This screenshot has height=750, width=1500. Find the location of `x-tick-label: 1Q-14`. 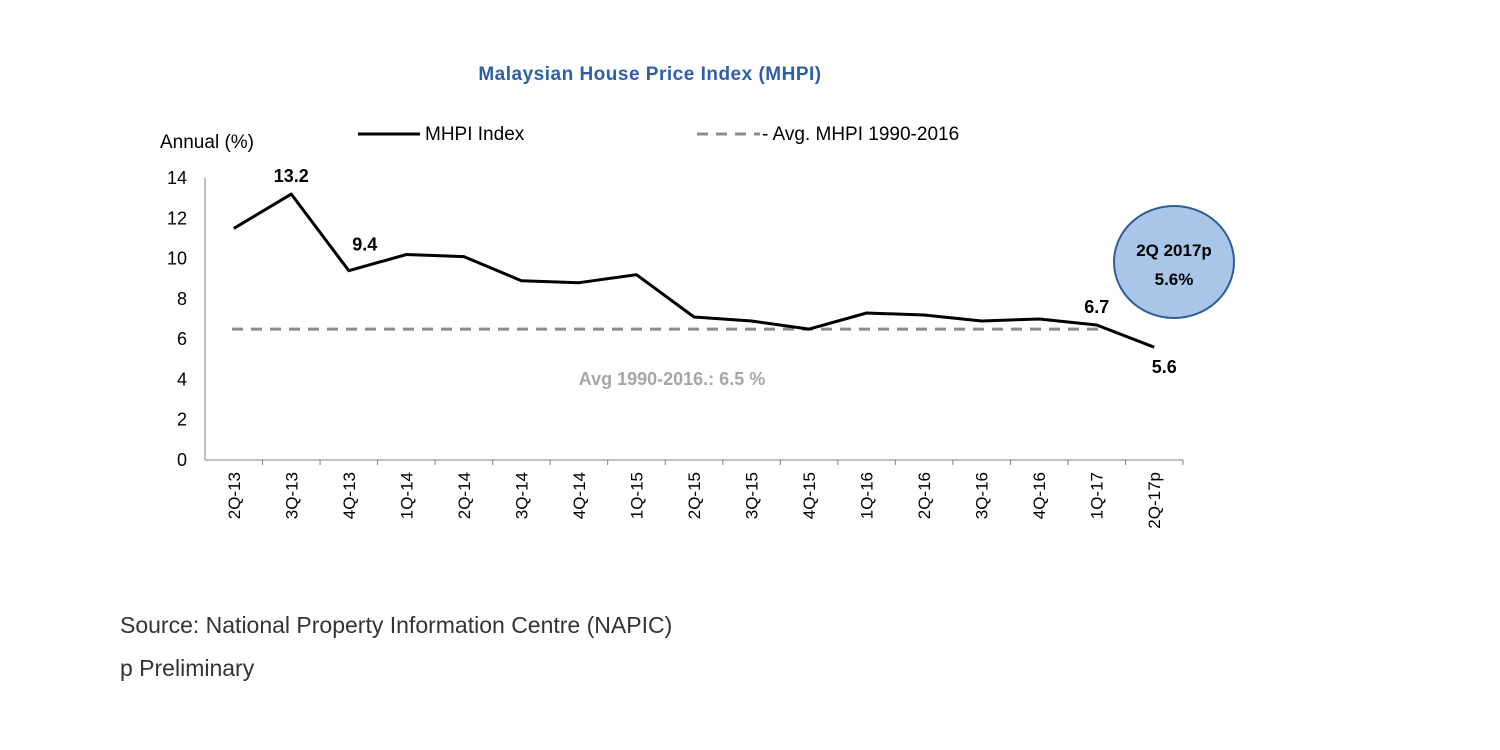

x-tick-label: 1Q-14 is located at coordinates (406, 495).